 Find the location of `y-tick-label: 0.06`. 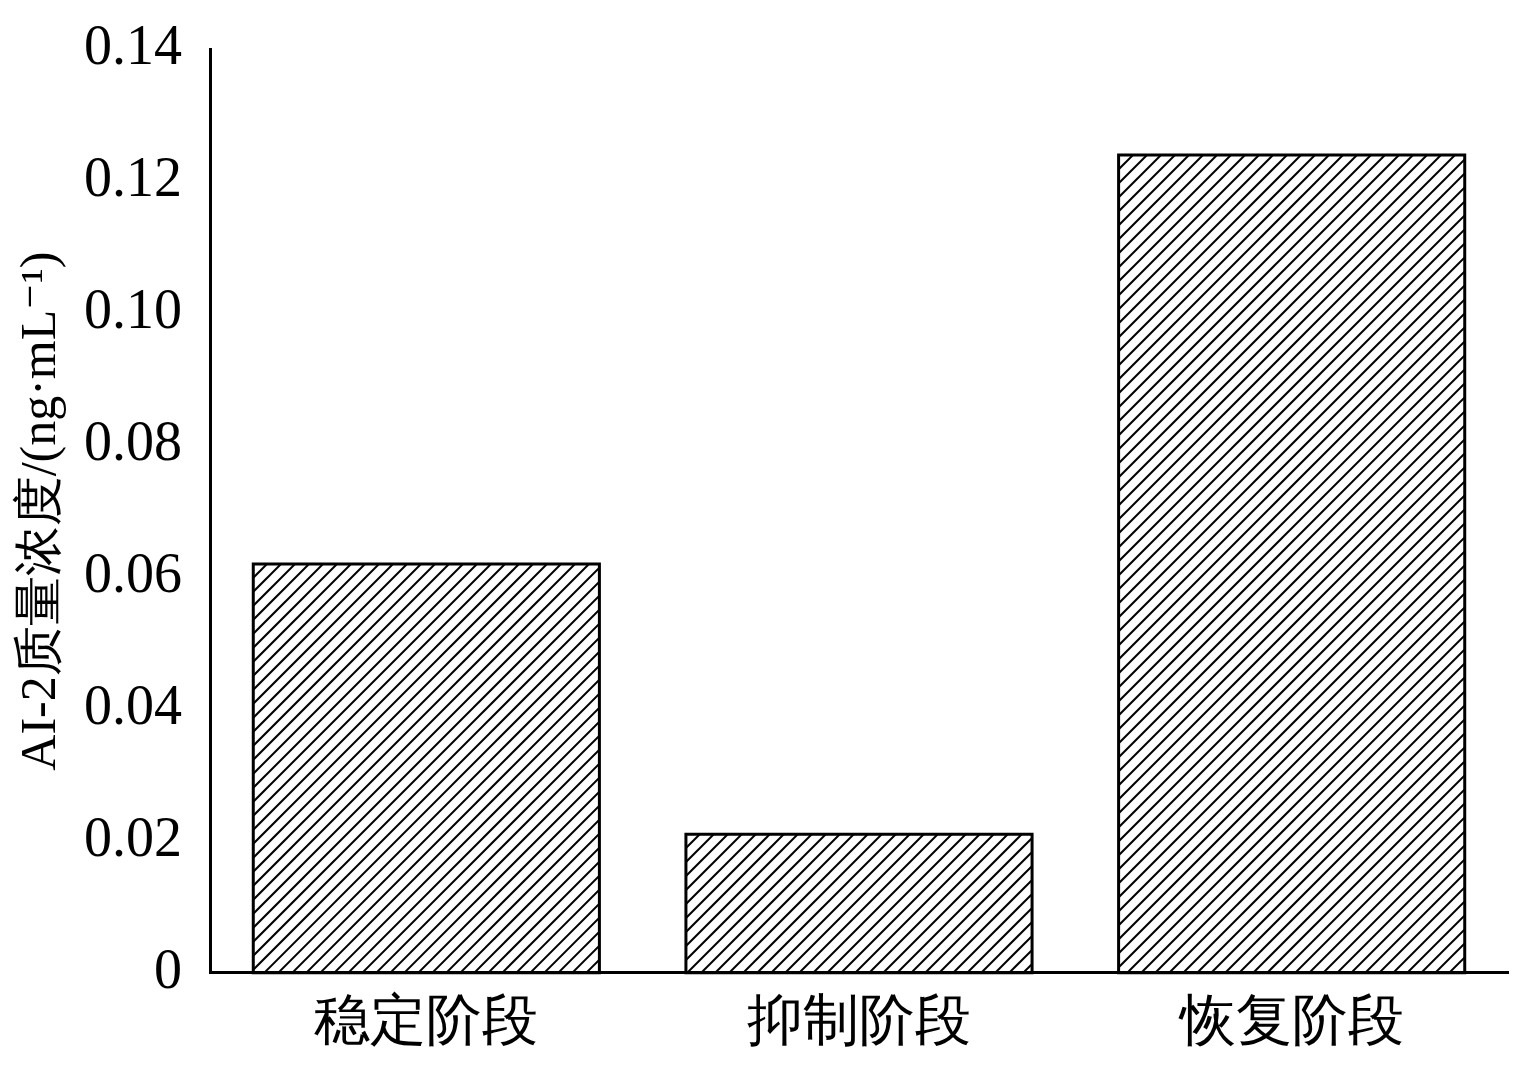

y-tick-label: 0.06 is located at coordinates (133, 572).